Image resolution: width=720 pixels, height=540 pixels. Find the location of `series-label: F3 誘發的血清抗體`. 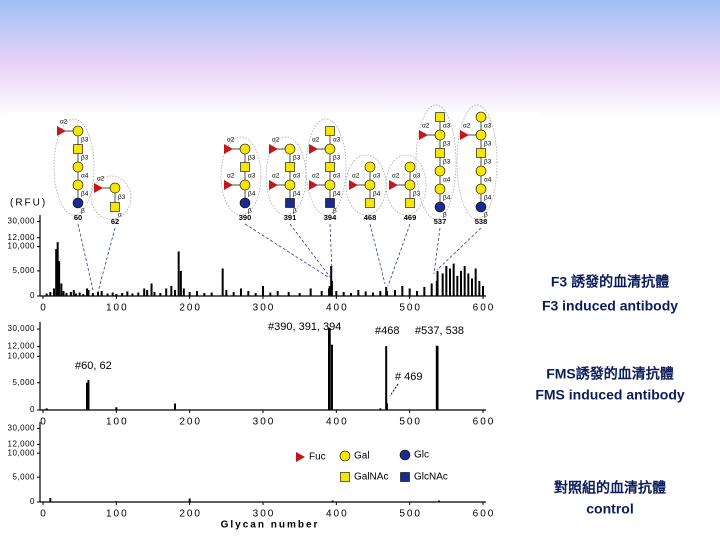

series-label: F3 誘發的血清抗體 is located at coordinates (610, 282).